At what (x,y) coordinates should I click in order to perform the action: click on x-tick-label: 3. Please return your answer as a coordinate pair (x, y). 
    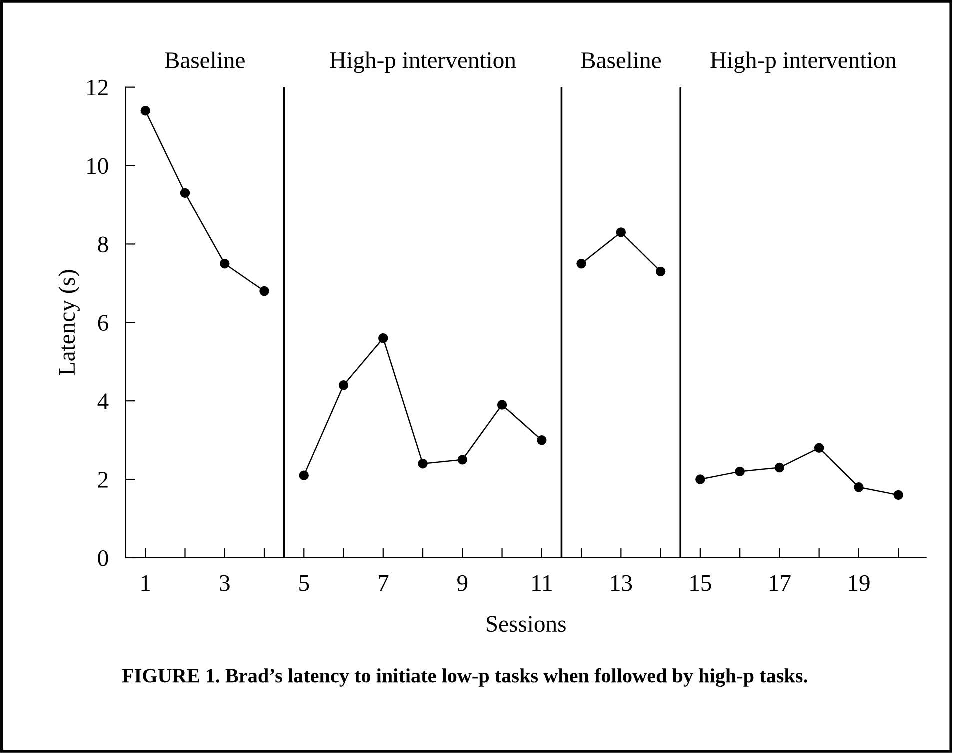
    Looking at the image, I should click on (225, 583).